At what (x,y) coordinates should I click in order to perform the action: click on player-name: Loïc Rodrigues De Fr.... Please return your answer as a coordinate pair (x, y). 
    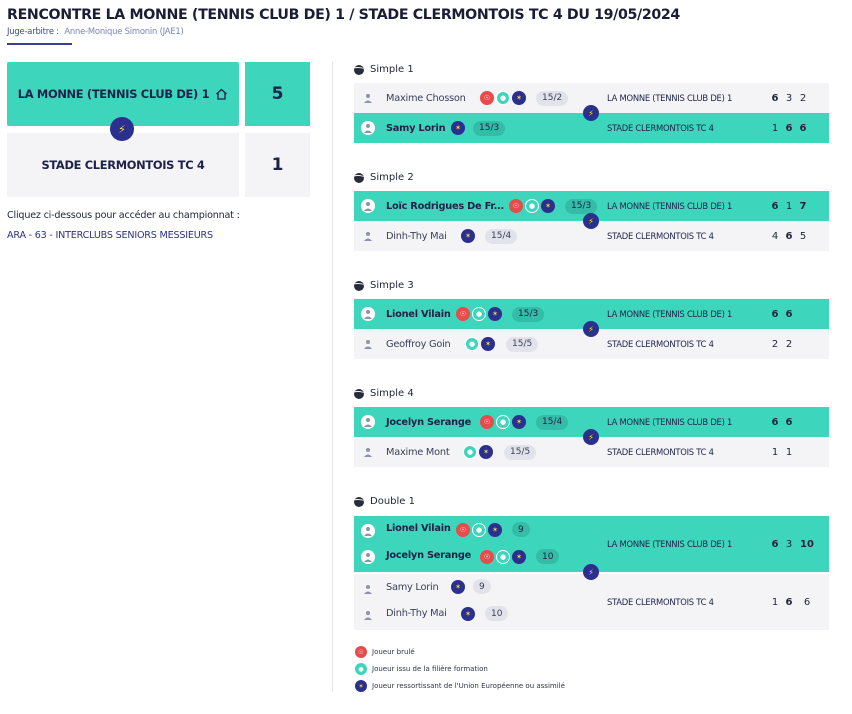
    Looking at the image, I should click on (445, 206).